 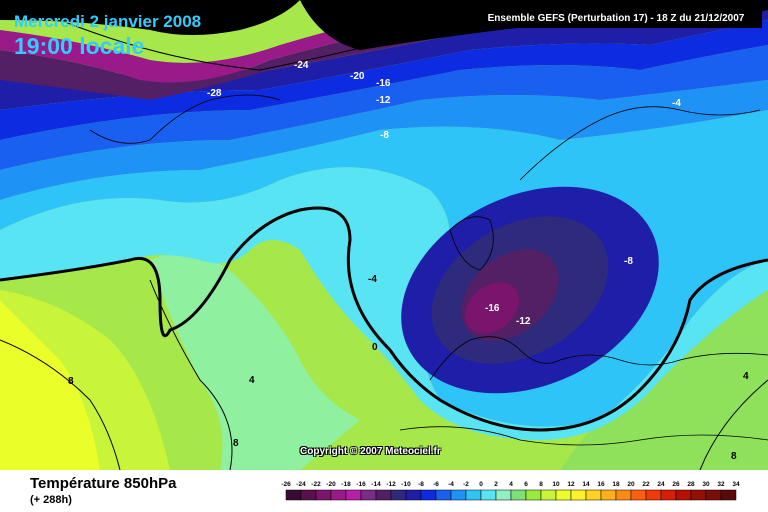 I want to click on scale-tick-label: 22, so click(x=646, y=484).